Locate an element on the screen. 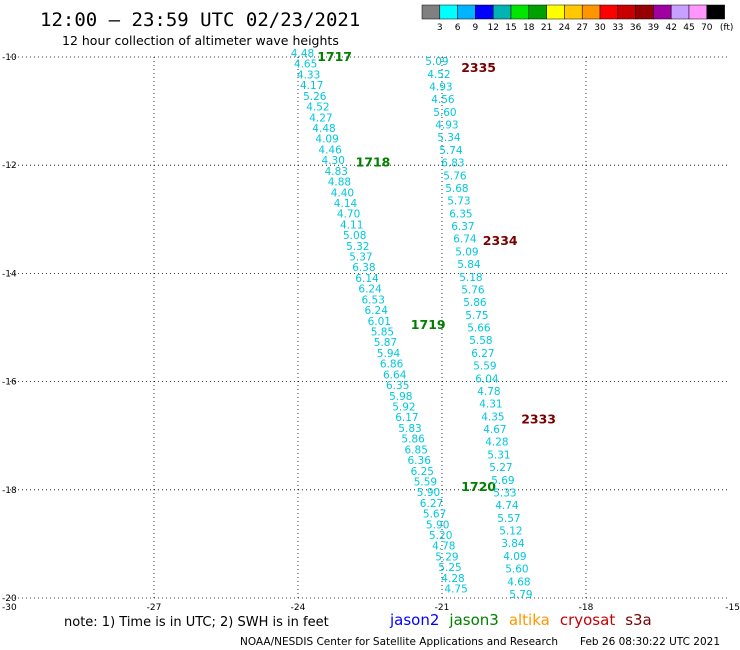 The height and width of the screenshot is (650, 740). swh-value-label: 5.75 is located at coordinates (476, 316).